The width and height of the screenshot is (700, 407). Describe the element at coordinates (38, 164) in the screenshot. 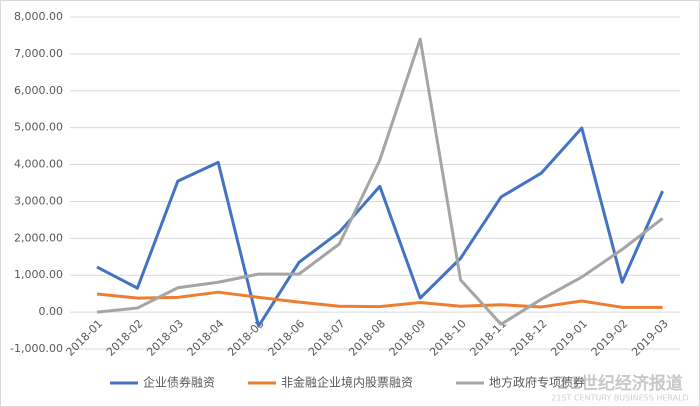

I see `y-tick-label: 4,000.00` at that location.